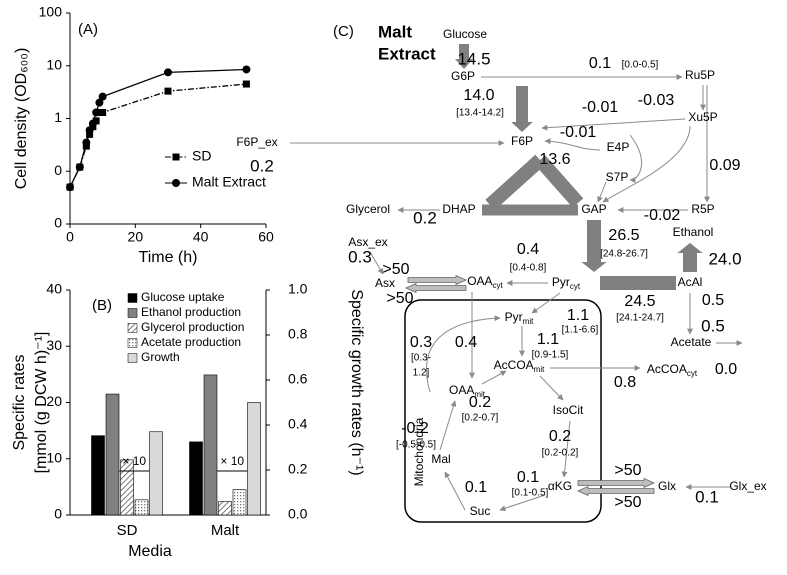 The image size is (787, 575). I want to click on y2-tick-label: 0.2, so click(298, 469).